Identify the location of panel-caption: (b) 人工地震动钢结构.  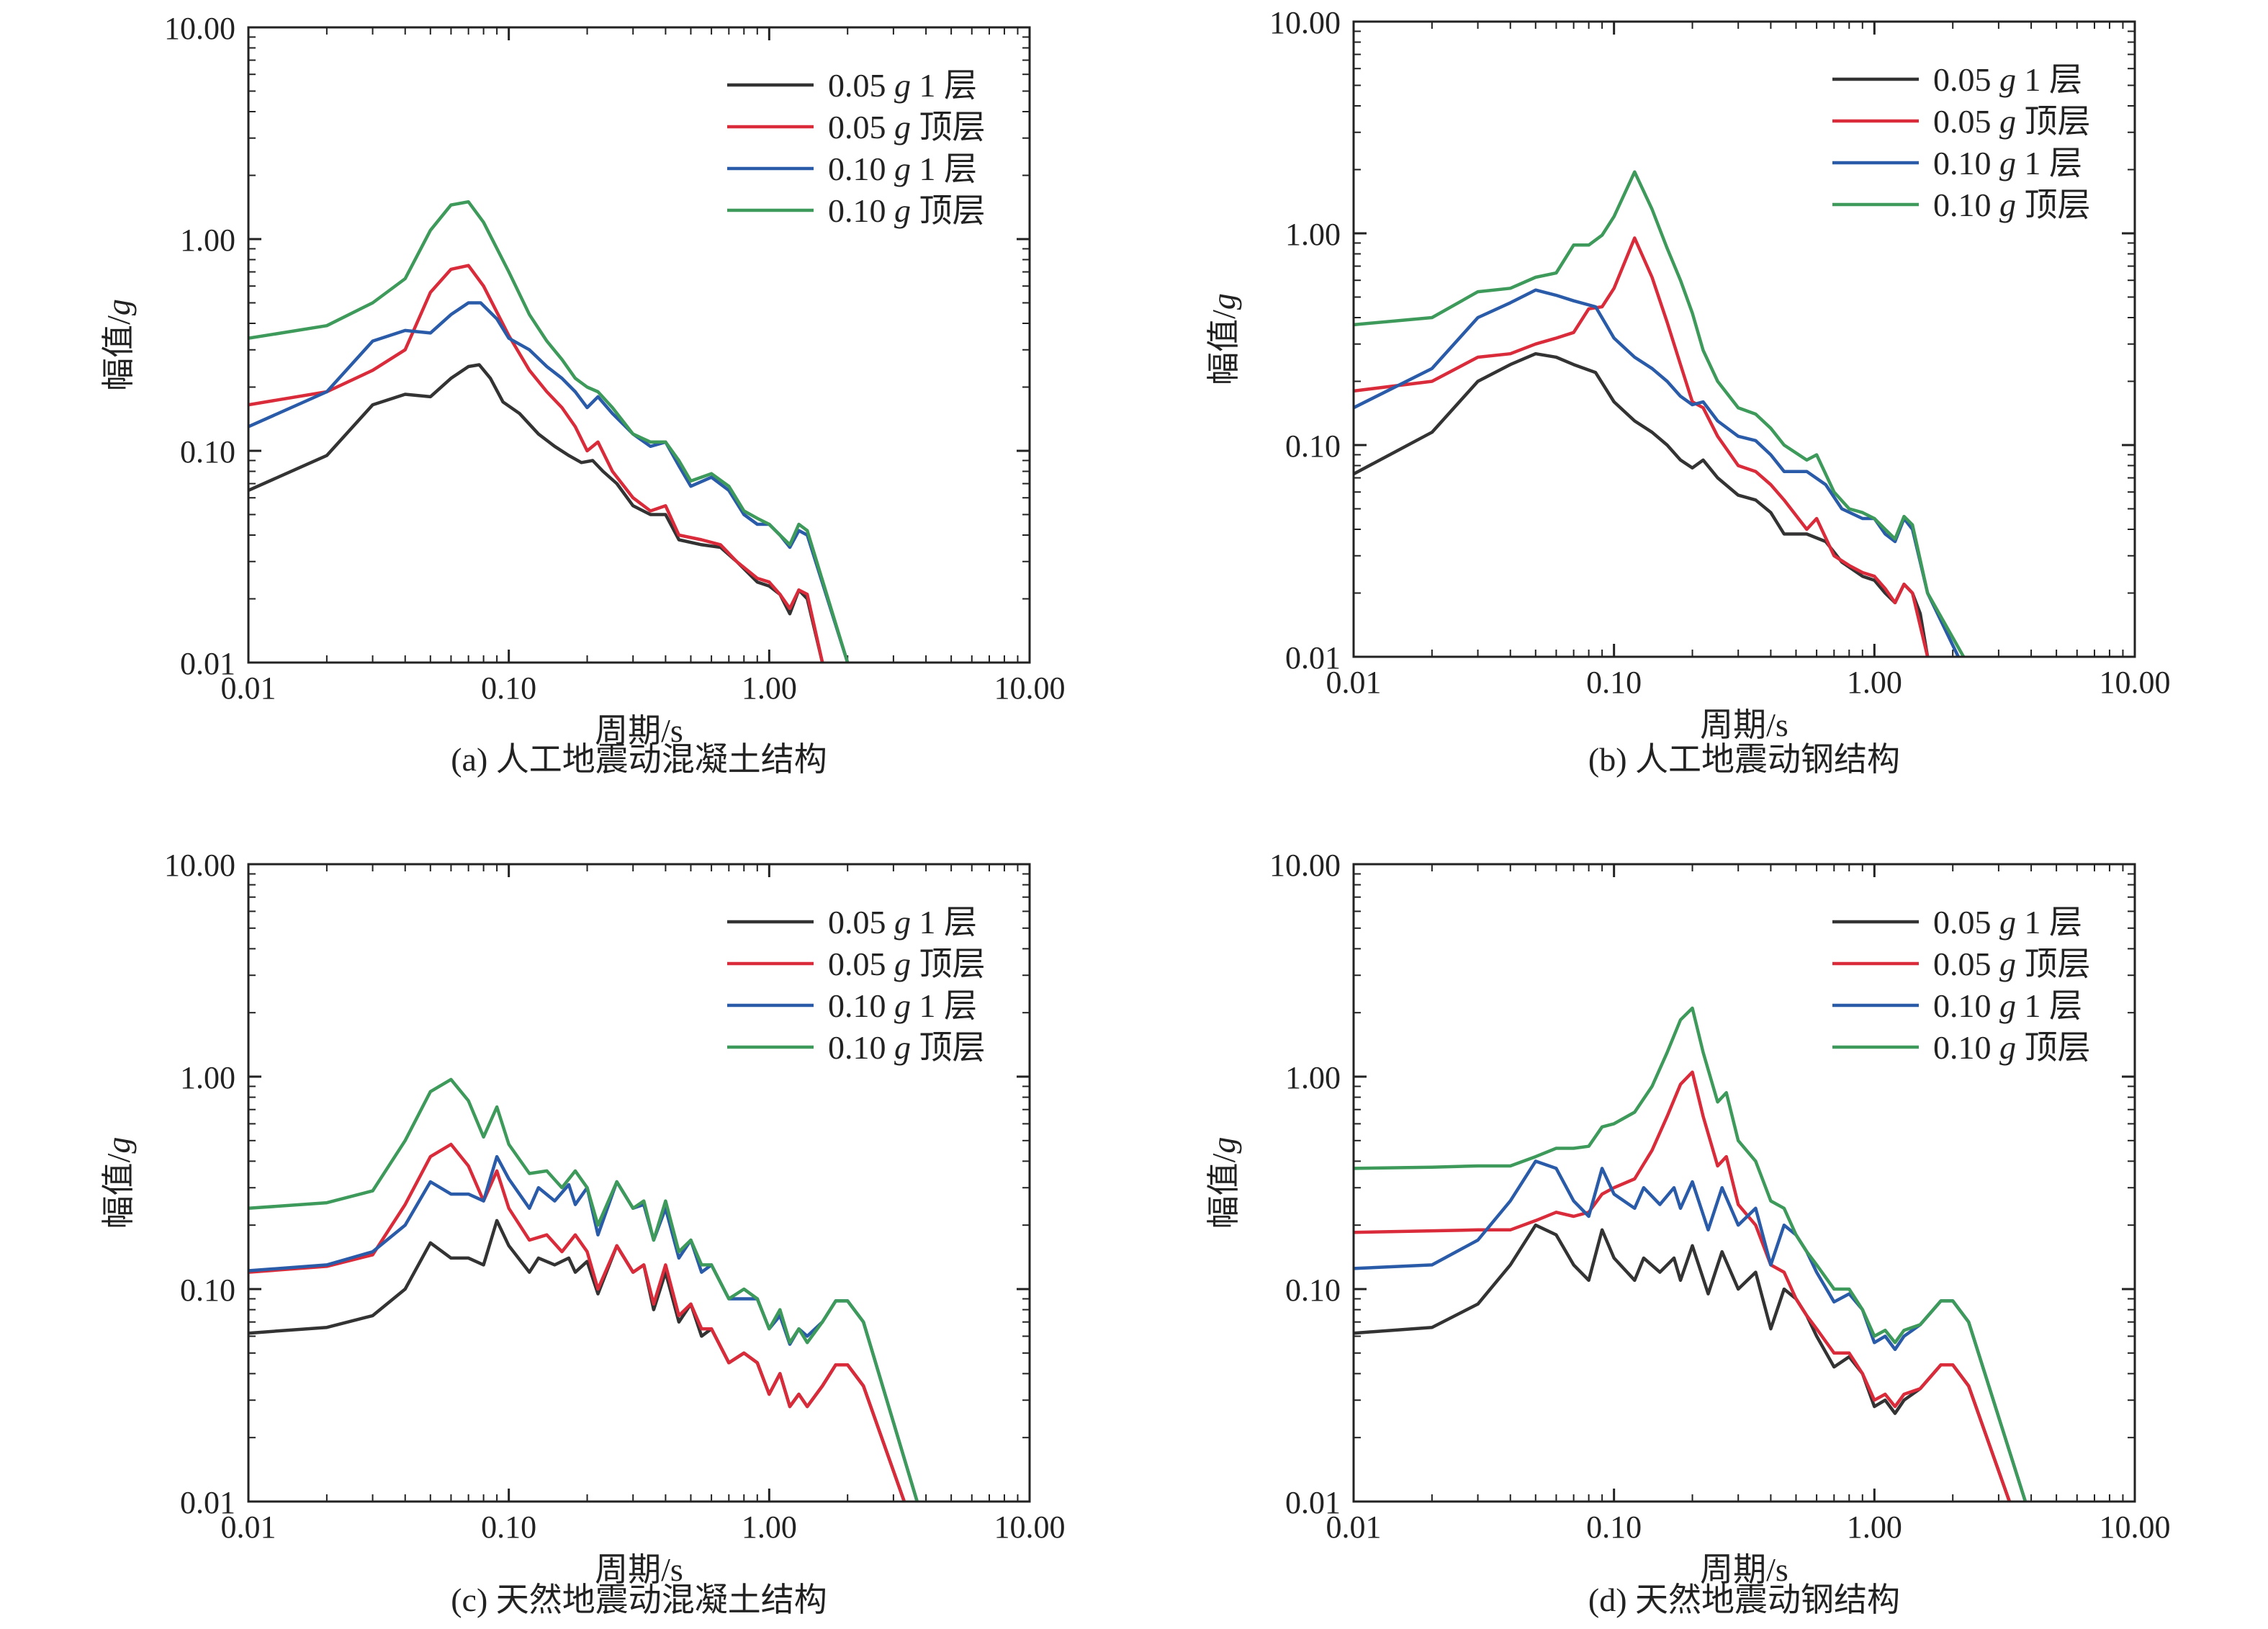
(1744, 759).